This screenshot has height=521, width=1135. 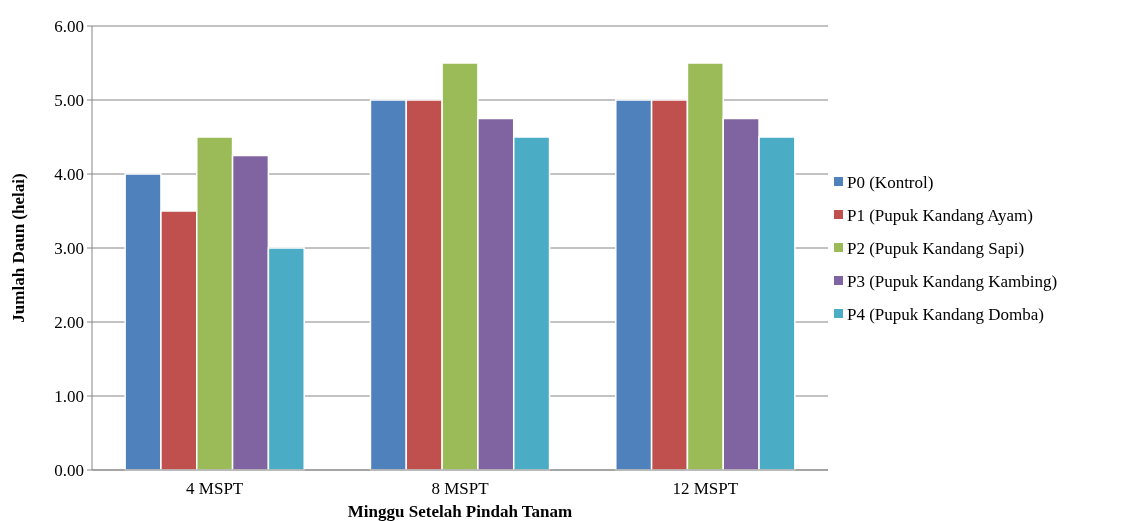 I want to click on legend-label: P0 (Kontrol), so click(x=890, y=182).